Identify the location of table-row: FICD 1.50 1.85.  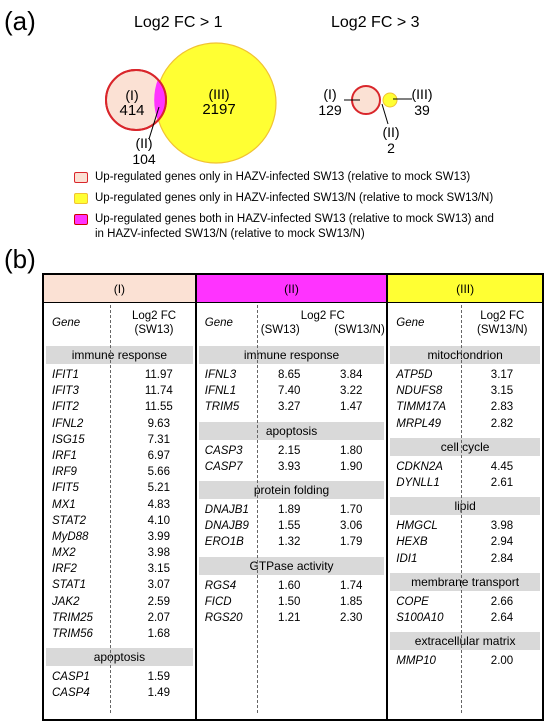
(291, 602).